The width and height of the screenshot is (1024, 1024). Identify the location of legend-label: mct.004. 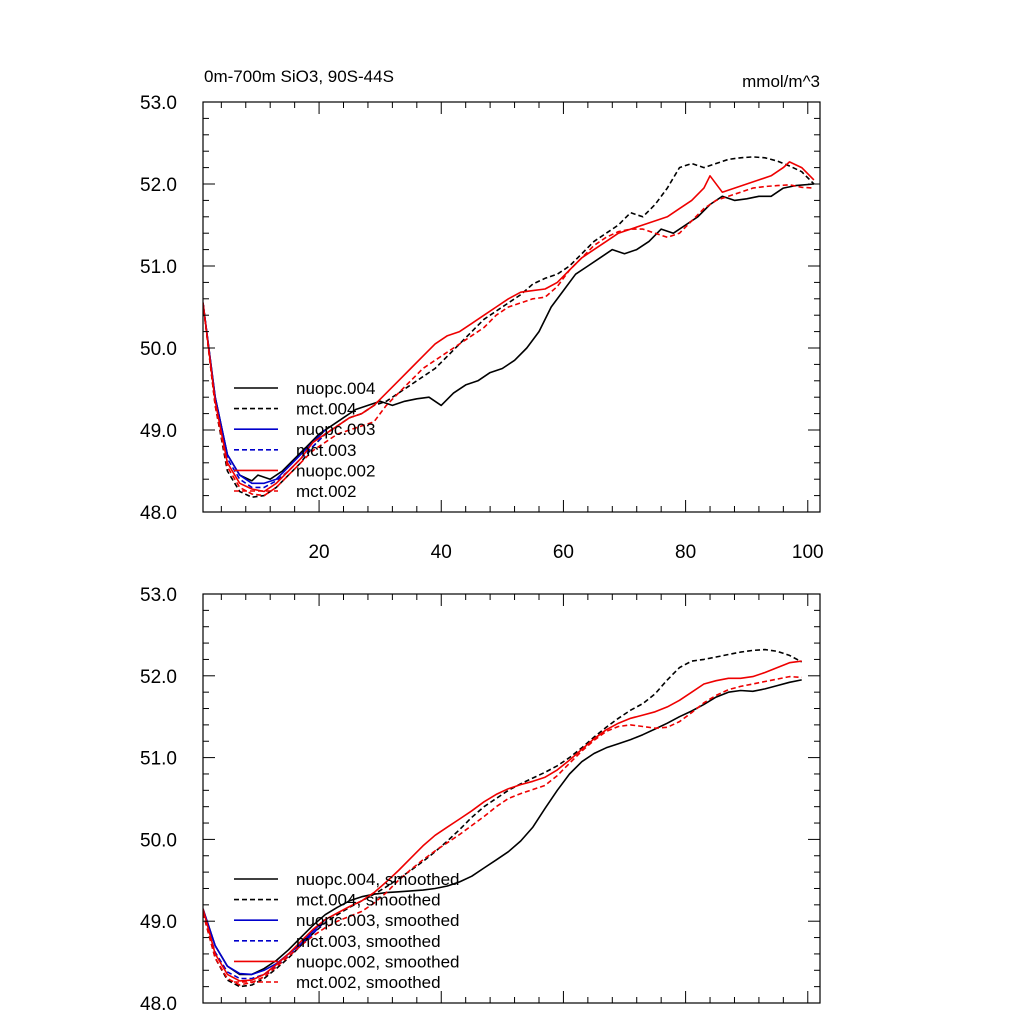
(326, 409).